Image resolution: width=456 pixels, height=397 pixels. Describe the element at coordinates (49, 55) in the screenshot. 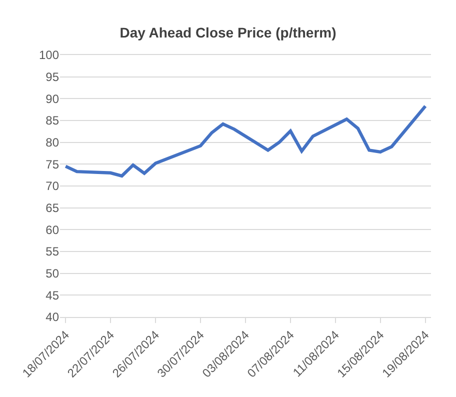

I see `y-tick-label: 100` at that location.